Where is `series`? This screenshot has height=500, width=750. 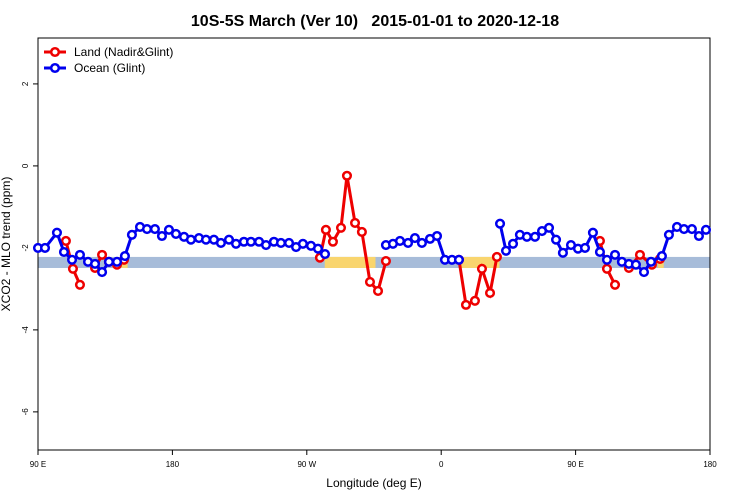 series is located at coordinates (372, 248).